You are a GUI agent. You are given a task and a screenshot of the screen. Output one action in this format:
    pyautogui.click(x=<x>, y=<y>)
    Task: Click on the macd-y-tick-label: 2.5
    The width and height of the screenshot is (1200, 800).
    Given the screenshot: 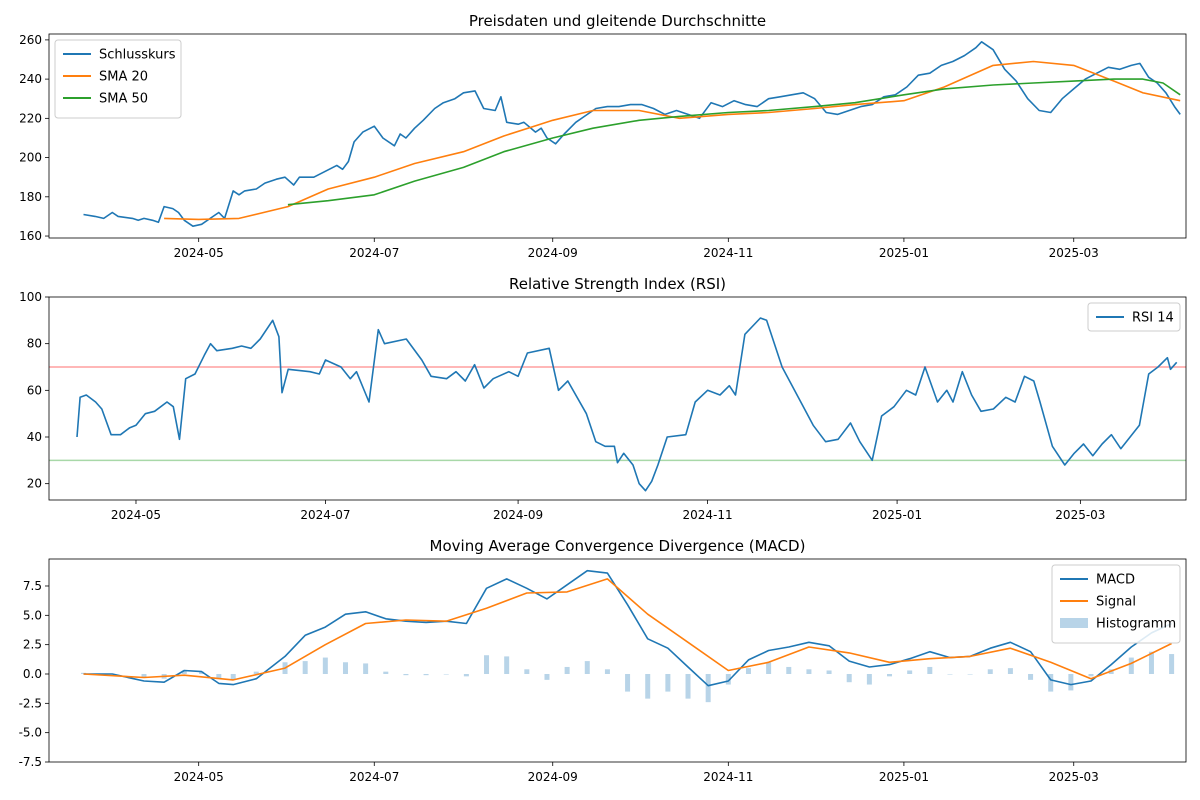 What is the action you would take?
    pyautogui.click(x=32, y=645)
    